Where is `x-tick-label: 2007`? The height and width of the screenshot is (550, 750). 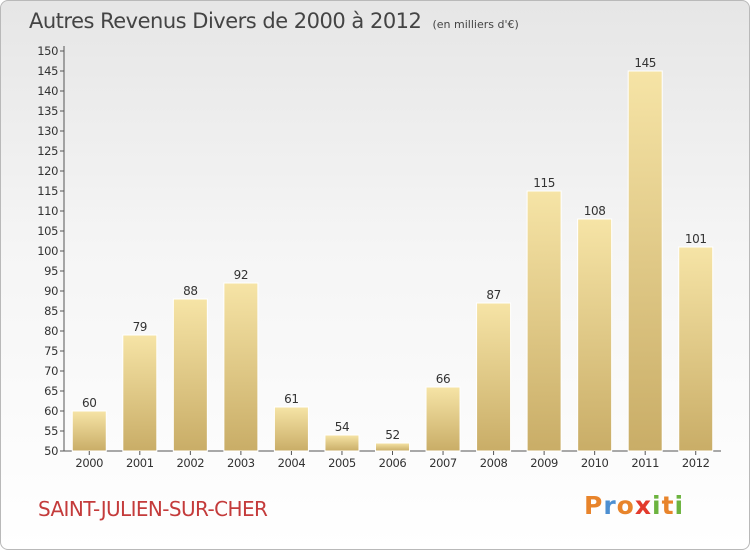 x-tick-label: 2007 is located at coordinates (443, 463).